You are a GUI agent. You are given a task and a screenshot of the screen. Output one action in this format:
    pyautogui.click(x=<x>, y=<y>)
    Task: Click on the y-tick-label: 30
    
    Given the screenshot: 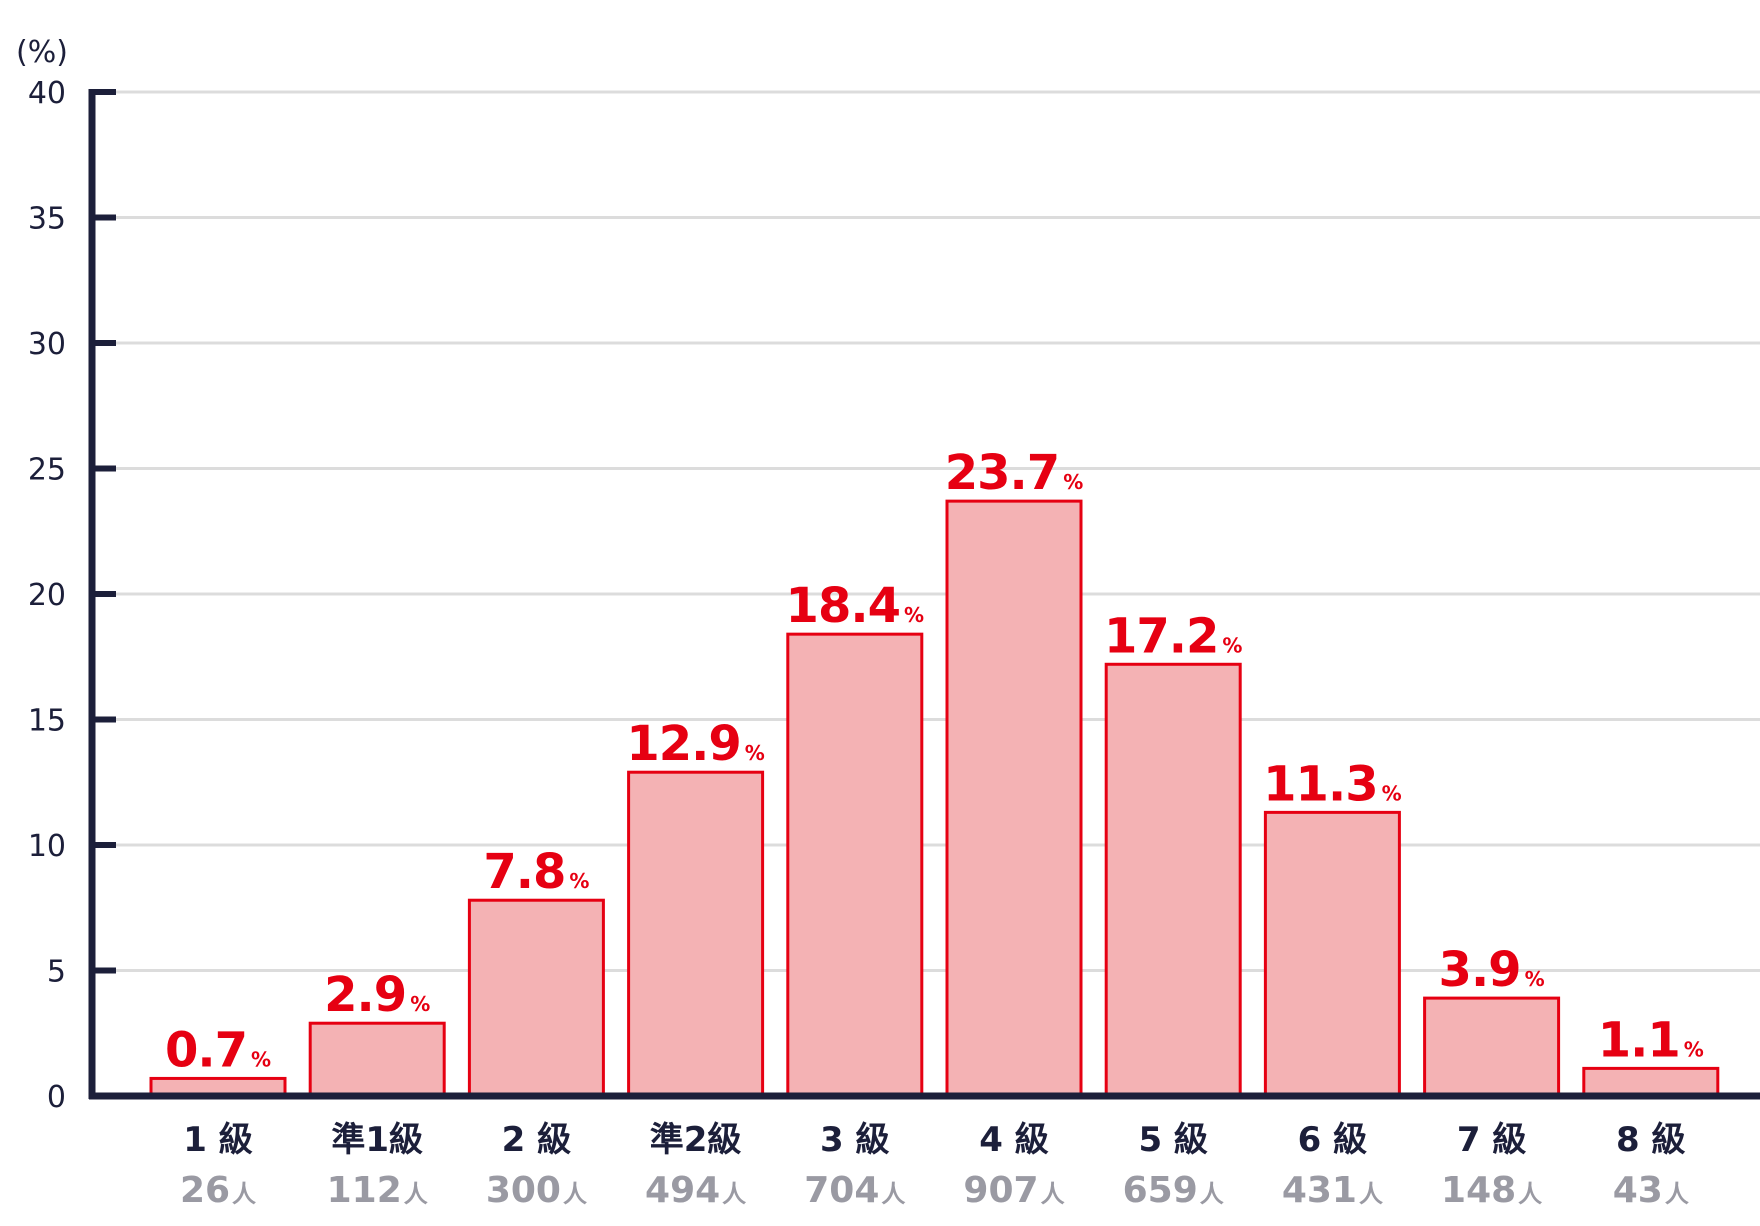 What is the action you would take?
    pyautogui.click(x=47, y=344)
    